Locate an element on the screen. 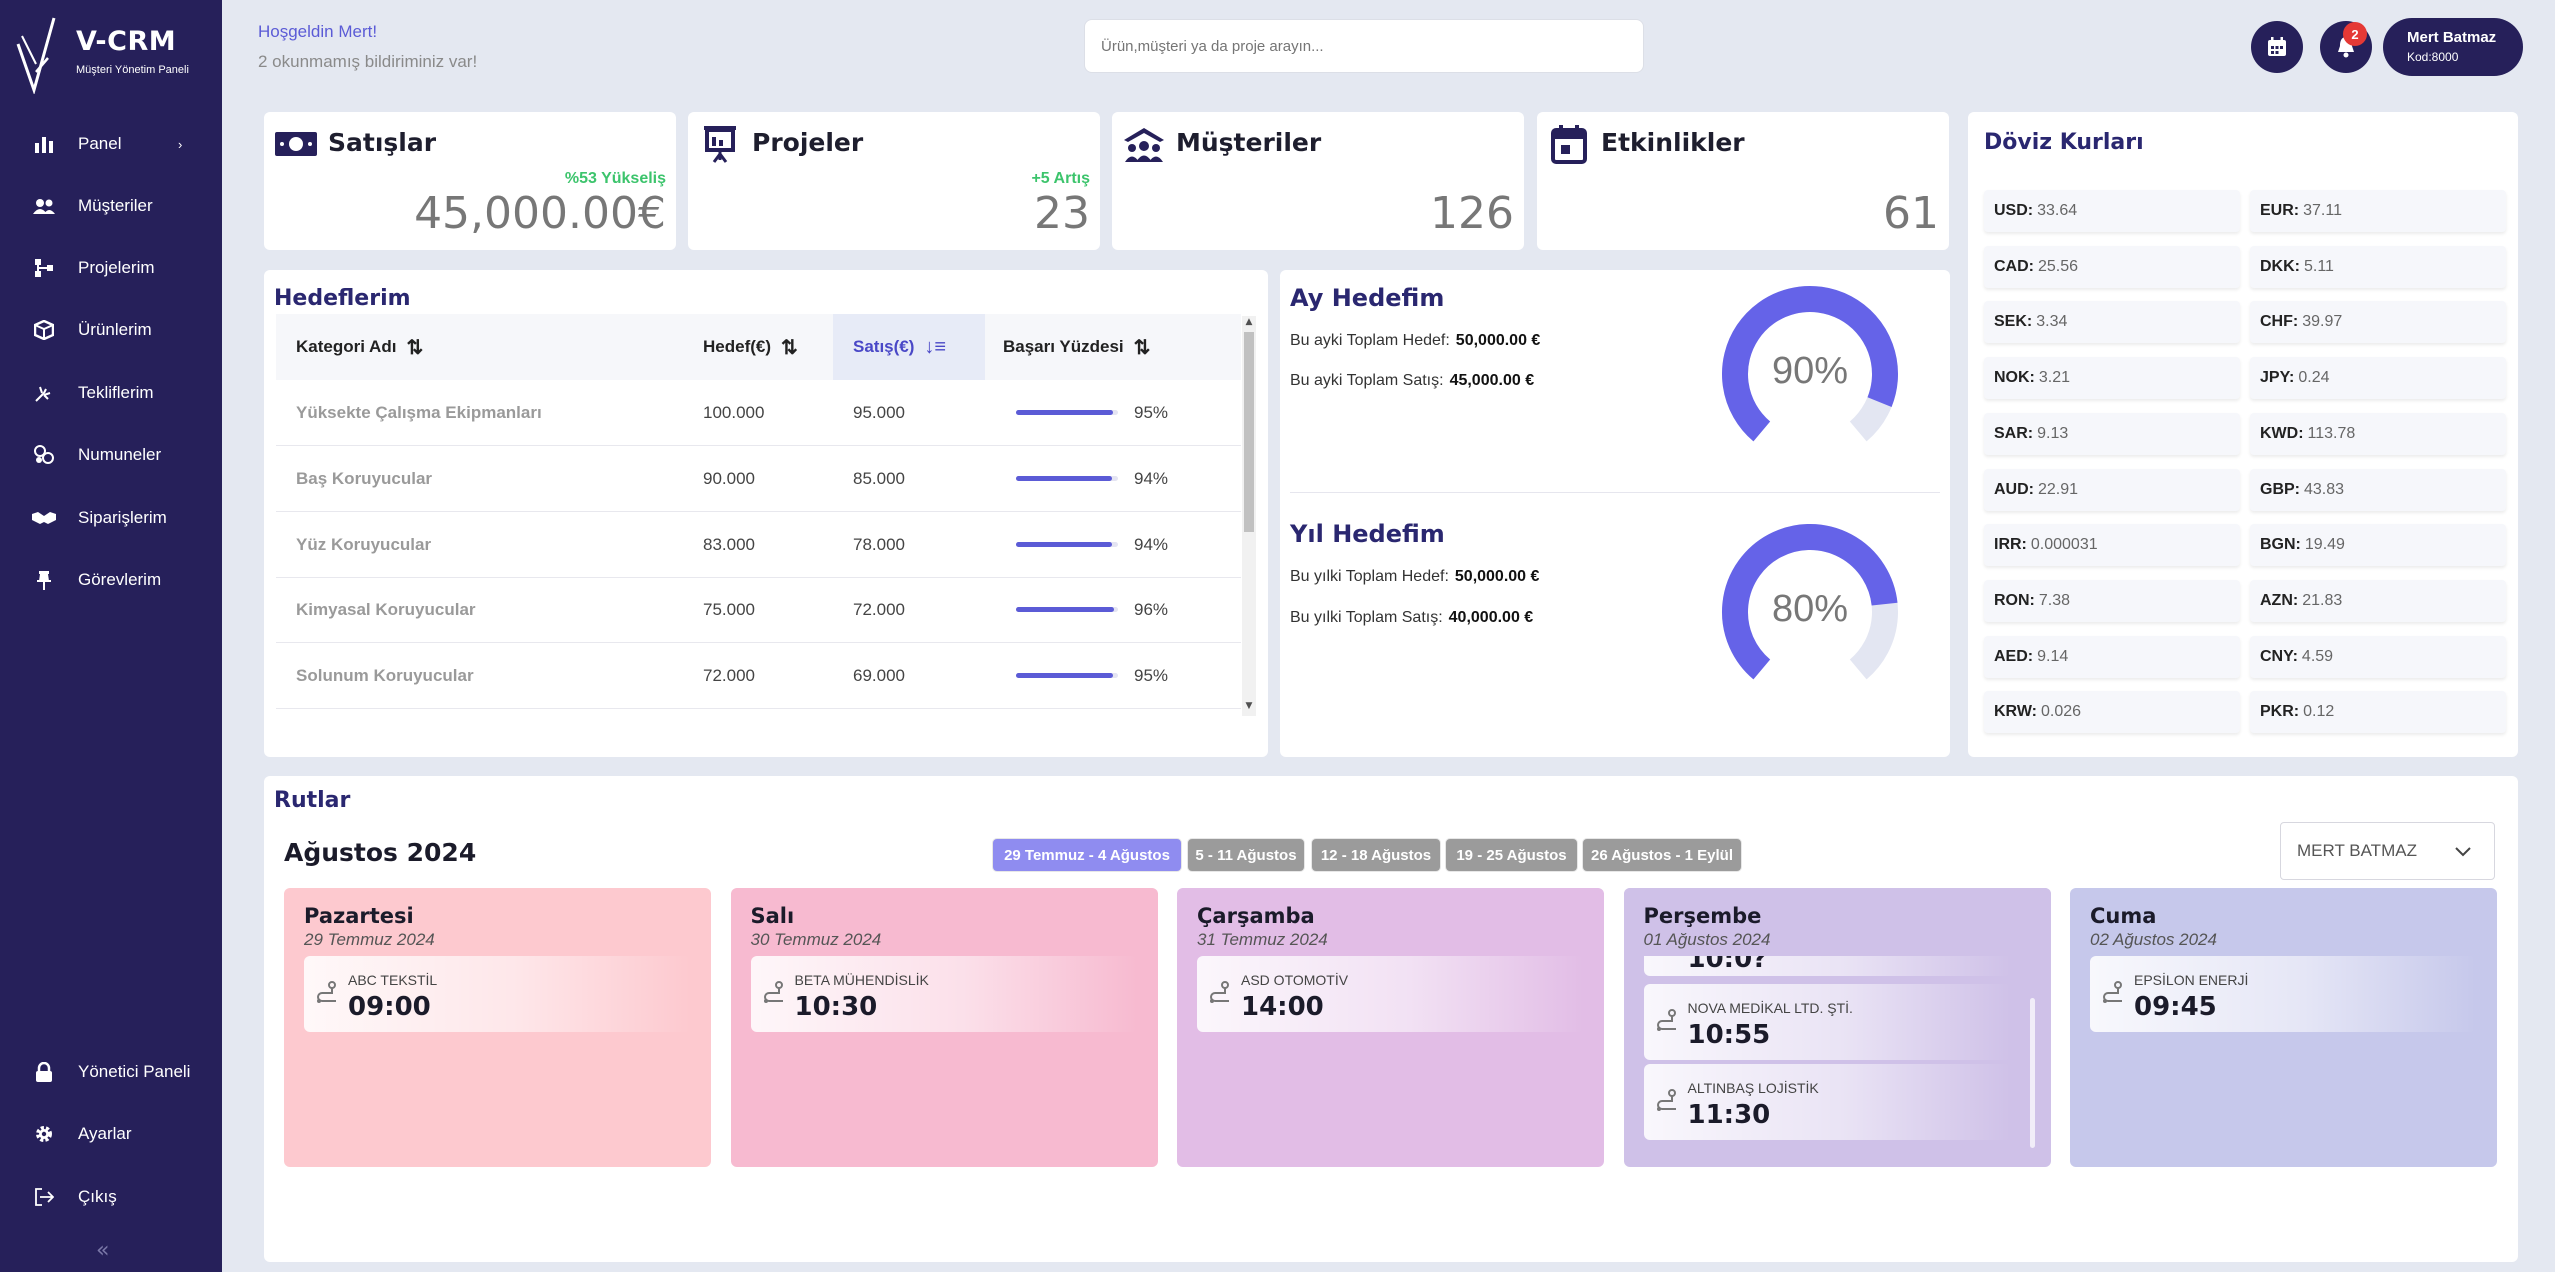  sidebar-item-label: Müşteriler is located at coordinates (115, 205).